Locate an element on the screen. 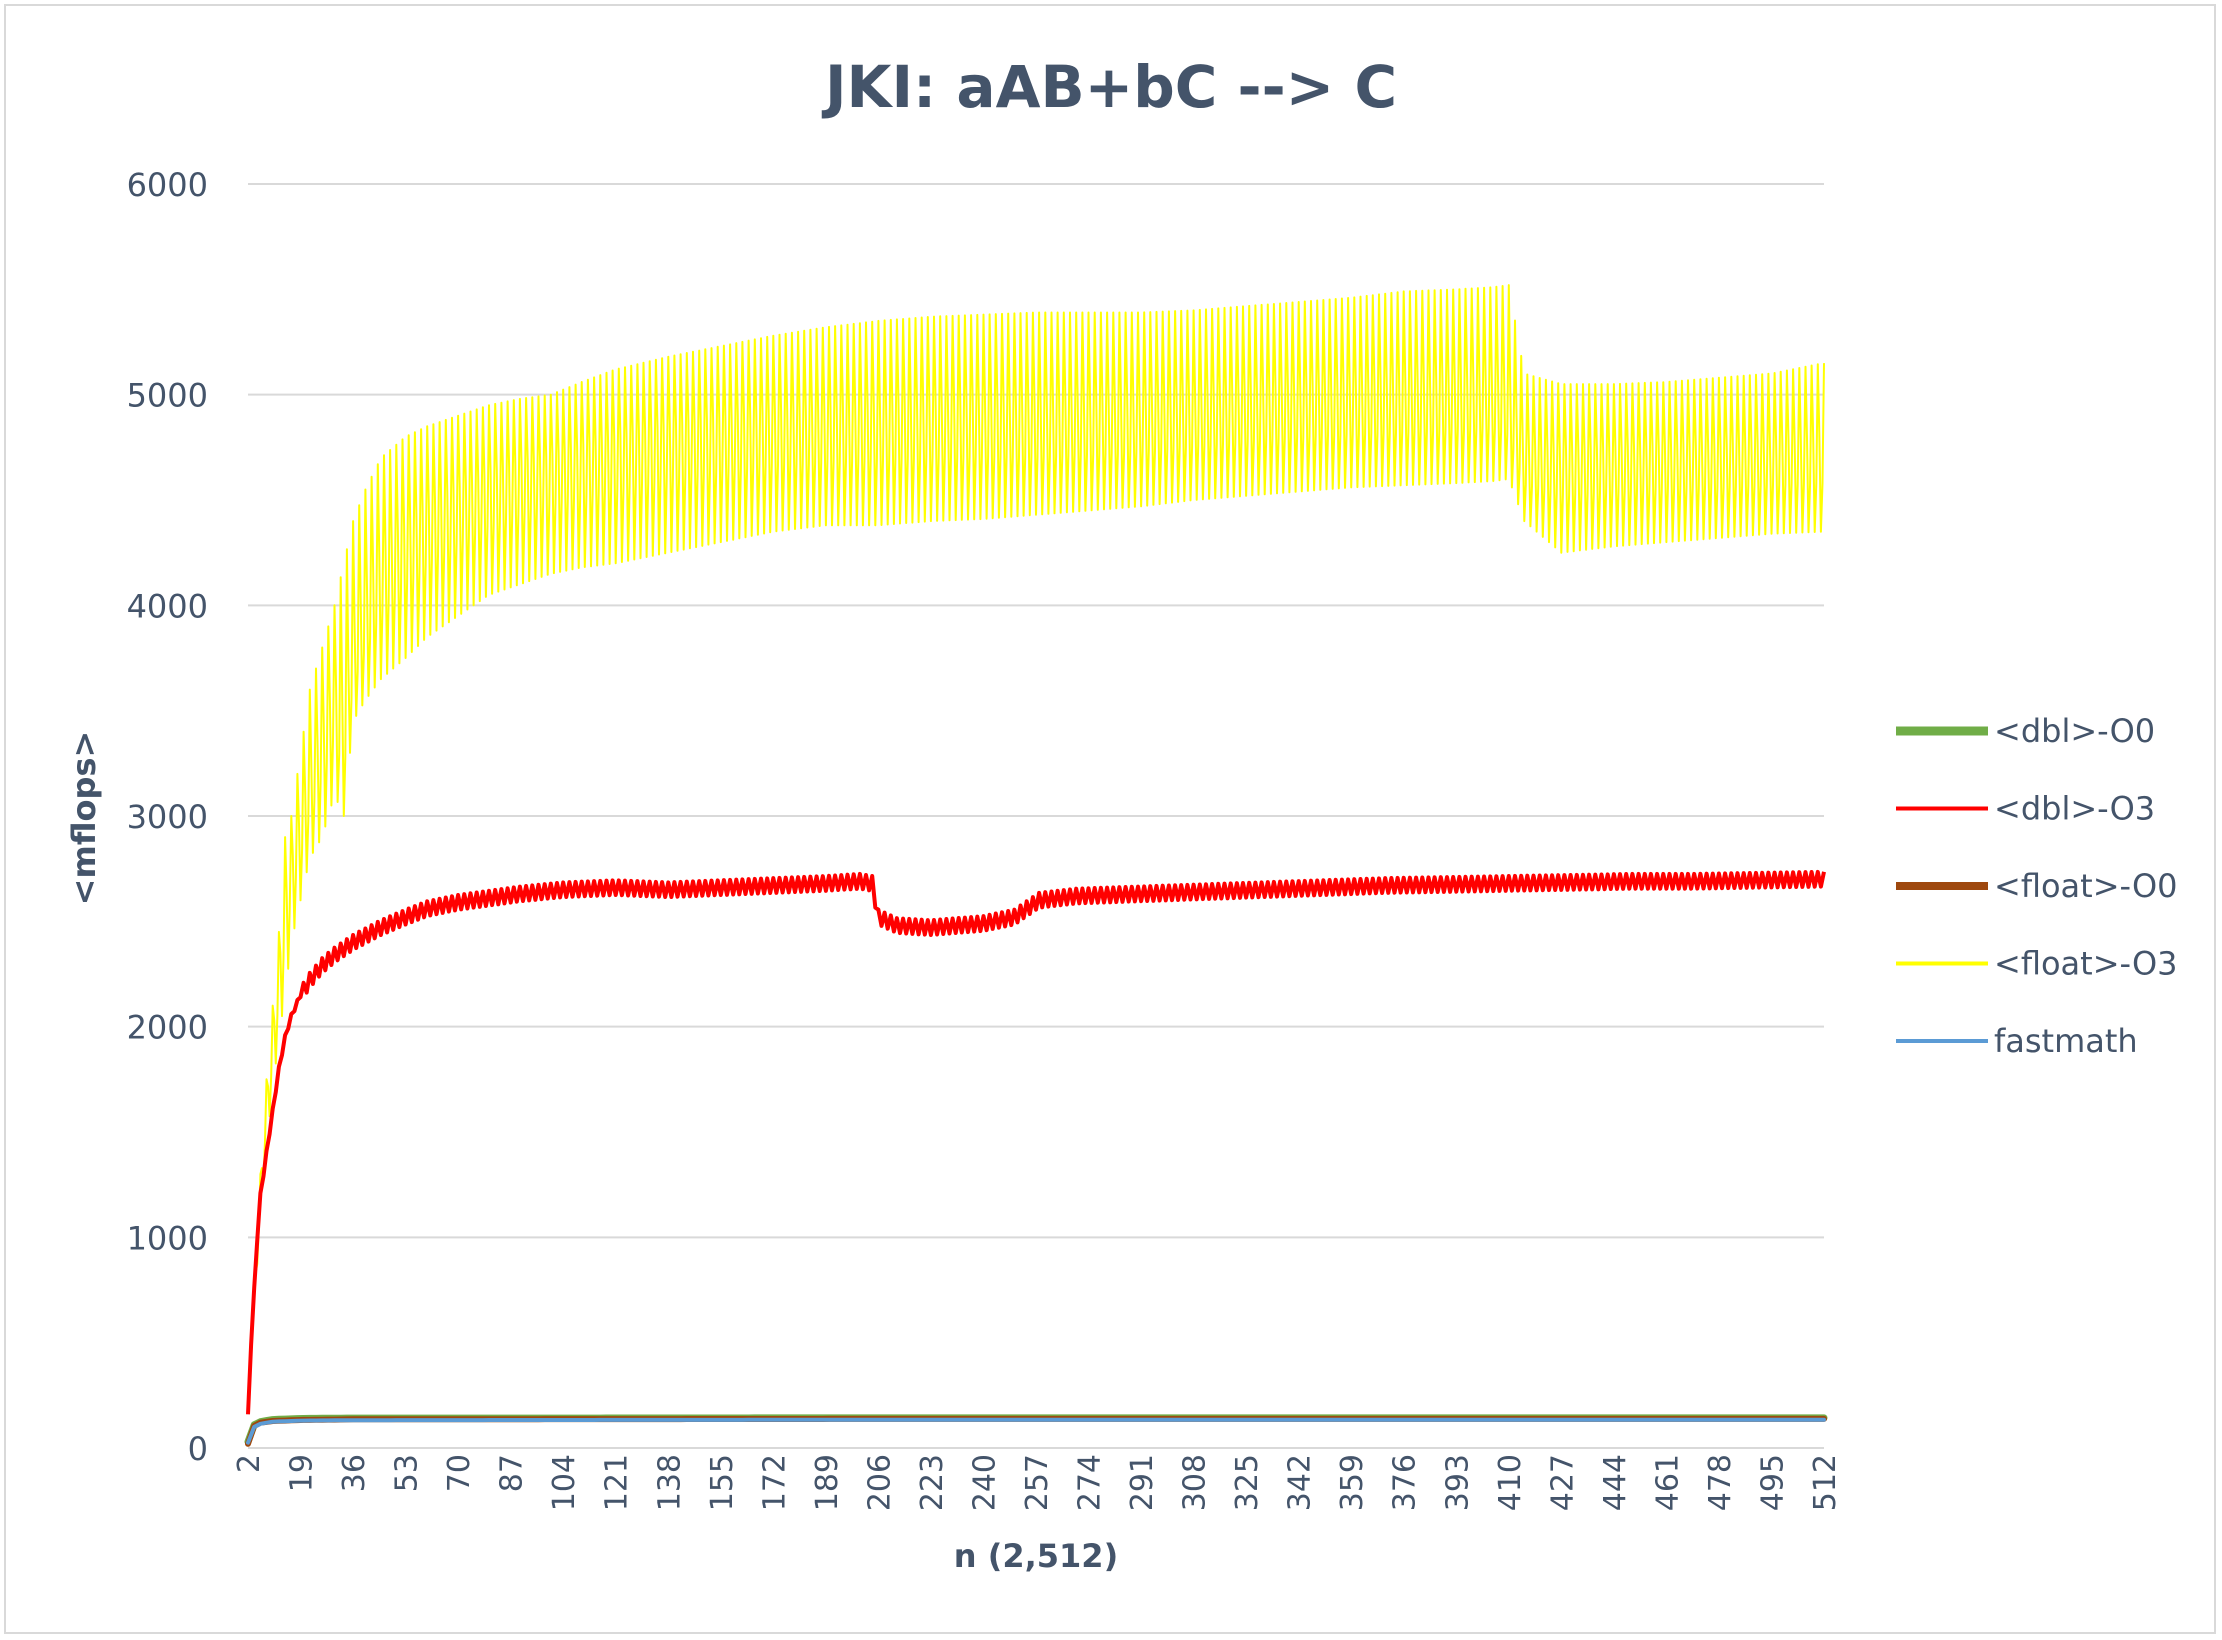 This screenshot has height=1640, width=2222. x-tick-label: 291 is located at coordinates (1142, 1482).